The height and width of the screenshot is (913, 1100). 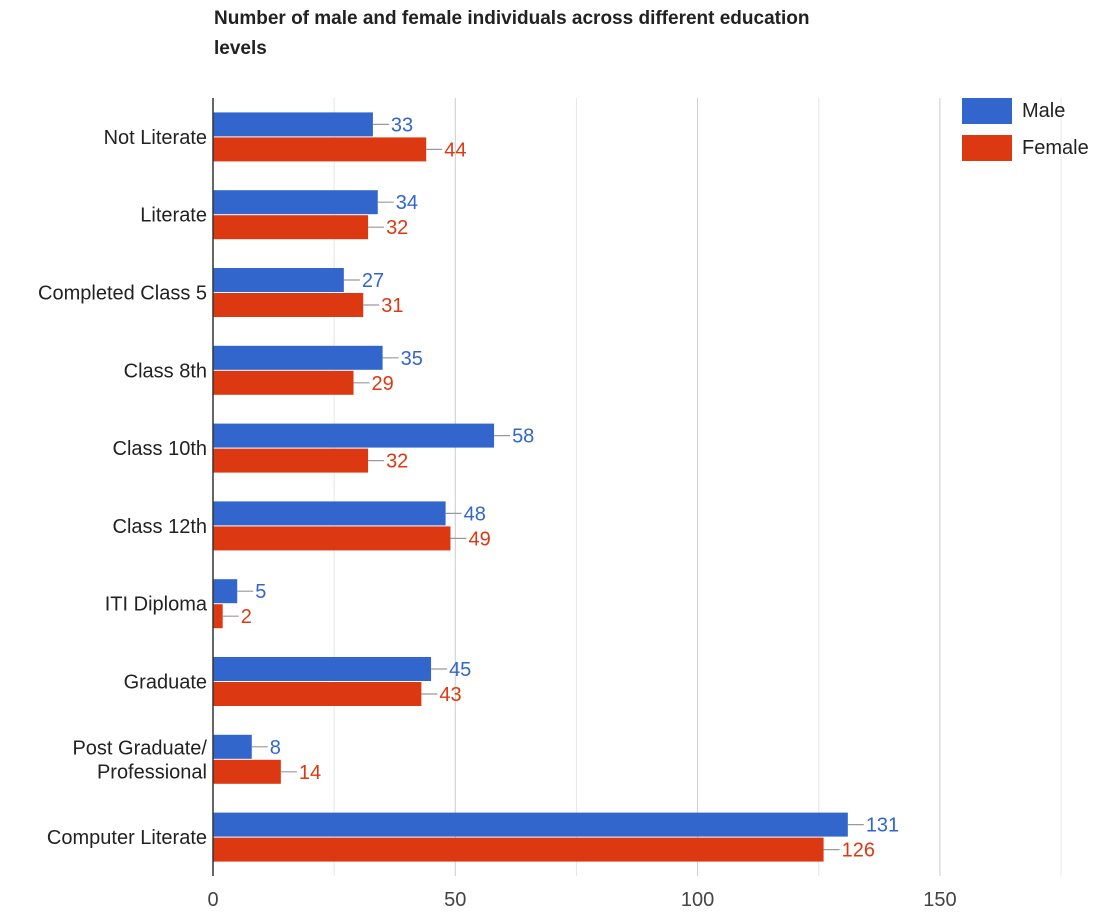 What do you see at coordinates (523, 437) in the screenshot?
I see `male-data-label: 58` at bounding box center [523, 437].